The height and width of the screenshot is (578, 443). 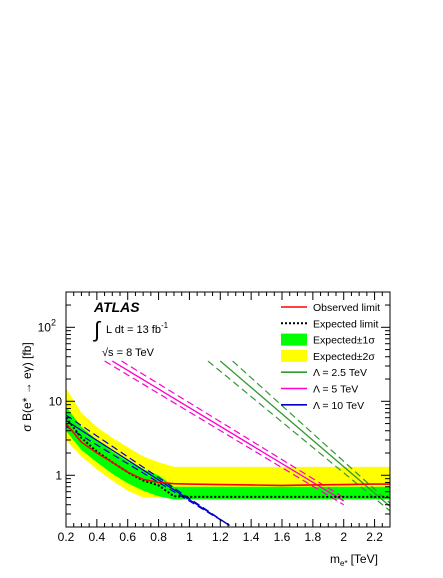 I want to click on theory-down--2-5-tev, so click(x=298, y=436).